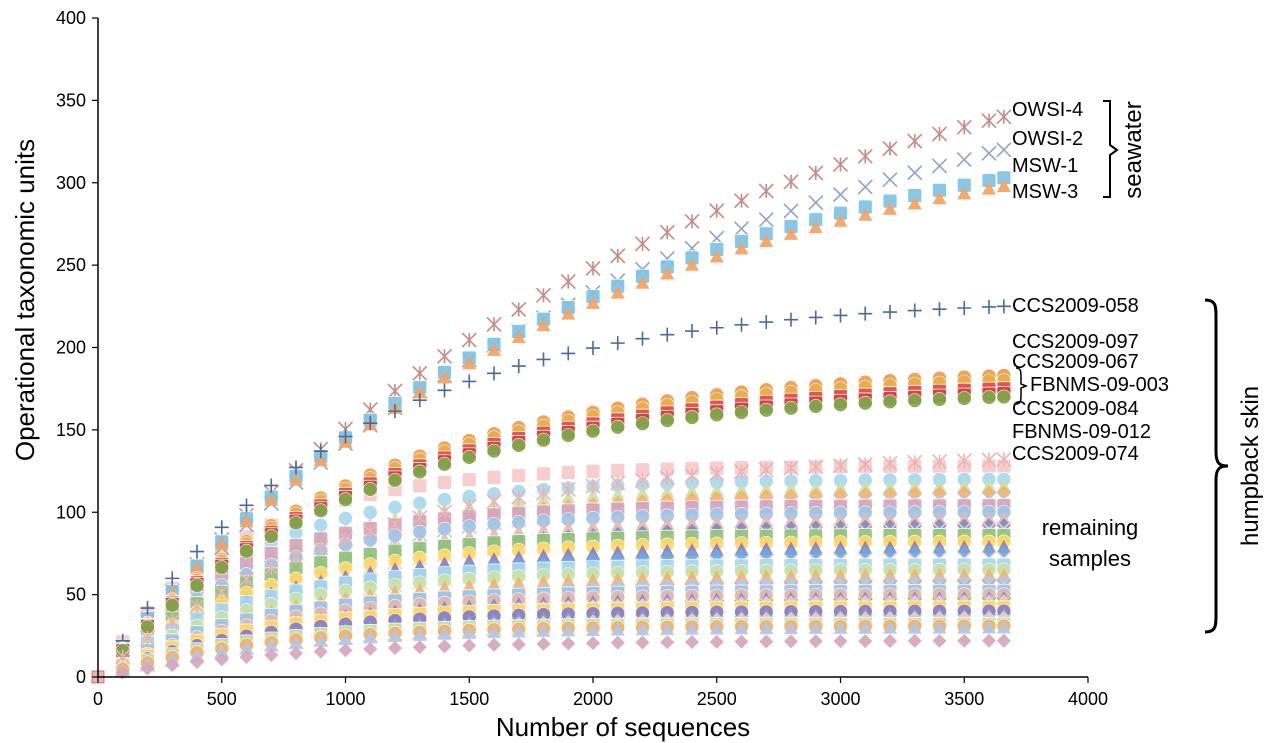 Image resolution: width=1265 pixels, height=743 pixels. What do you see at coordinates (222, 699) in the screenshot?
I see `x-tick-label: 500` at bounding box center [222, 699].